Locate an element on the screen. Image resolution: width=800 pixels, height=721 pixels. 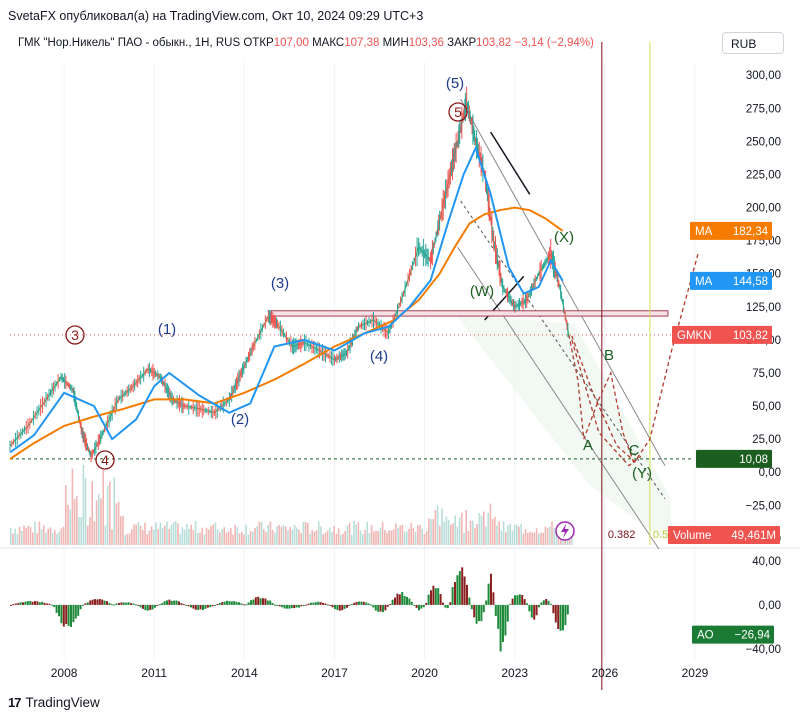
tradingview-brand: TradingView is located at coordinates (62, 702).